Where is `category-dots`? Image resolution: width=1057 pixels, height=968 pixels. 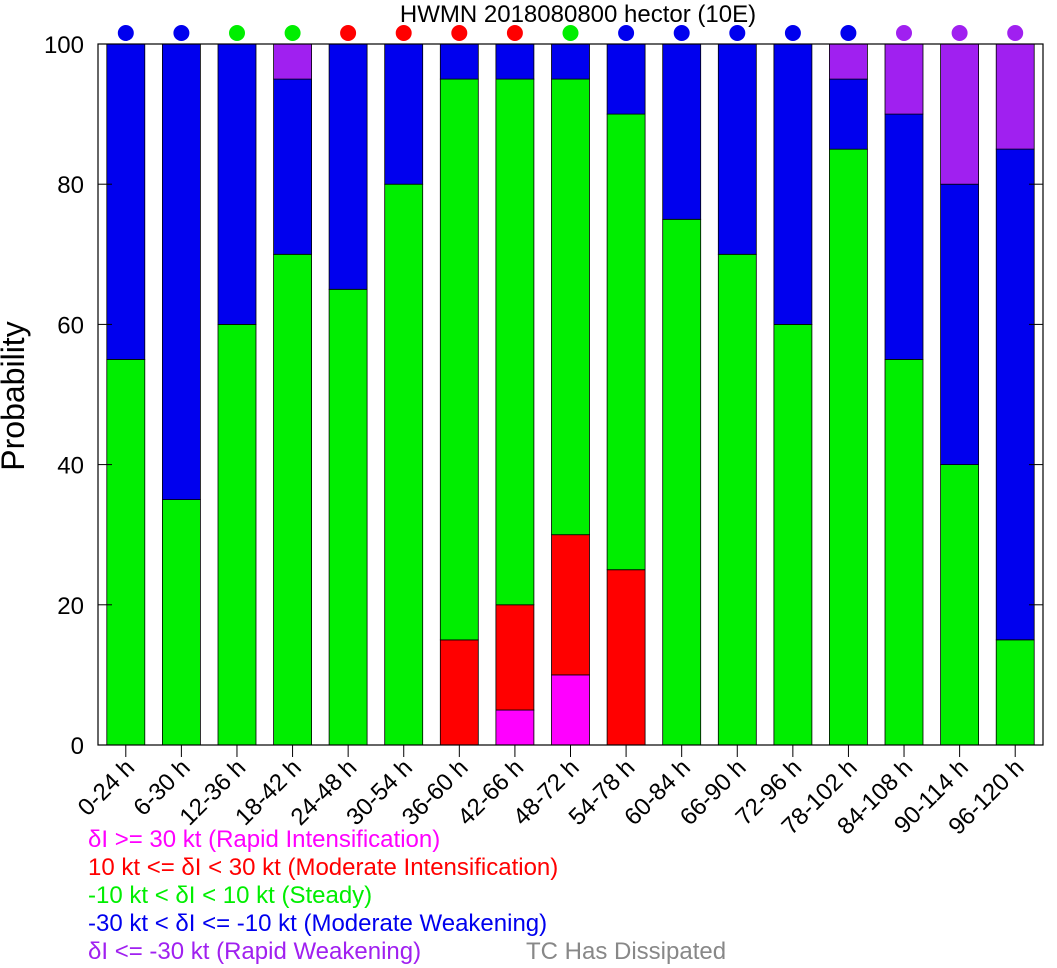 category-dots is located at coordinates (570, 33).